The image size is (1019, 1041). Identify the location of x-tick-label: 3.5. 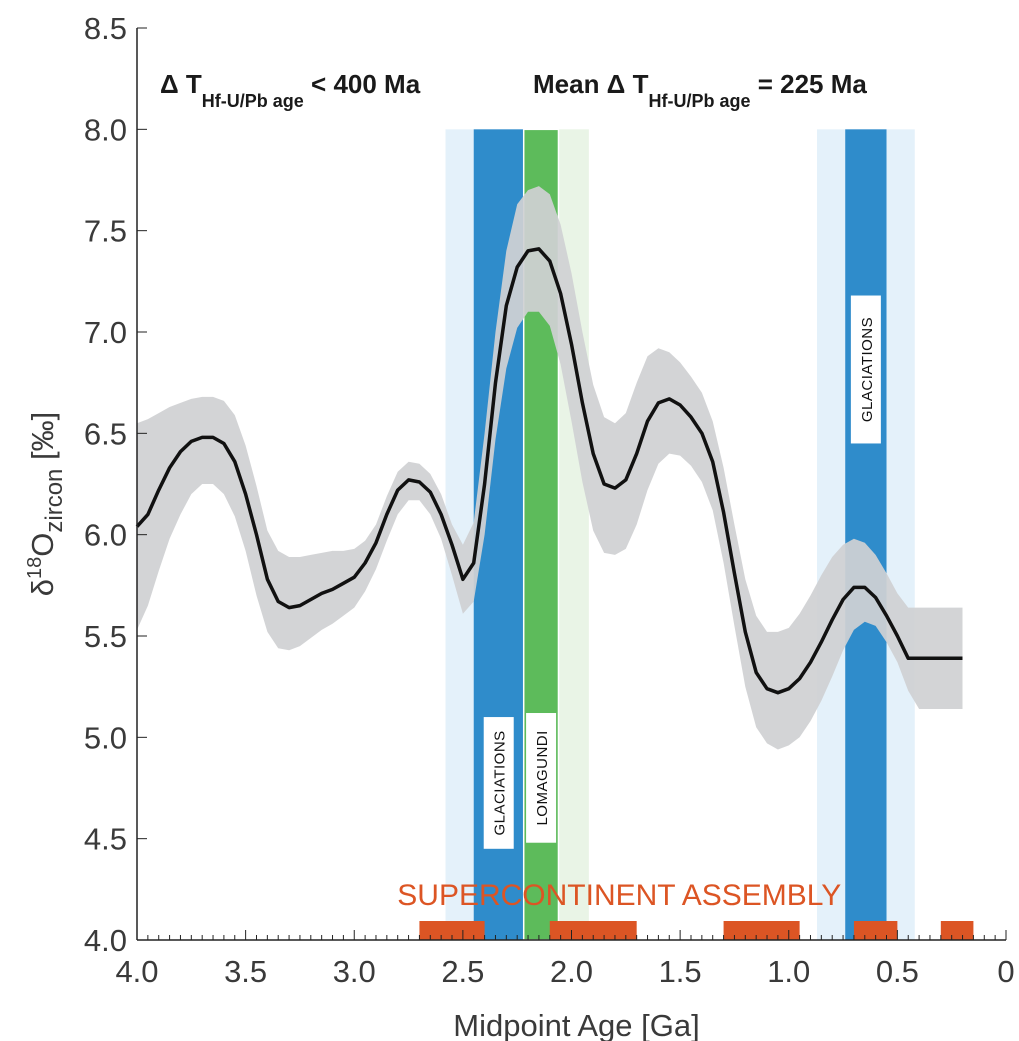
(245, 971).